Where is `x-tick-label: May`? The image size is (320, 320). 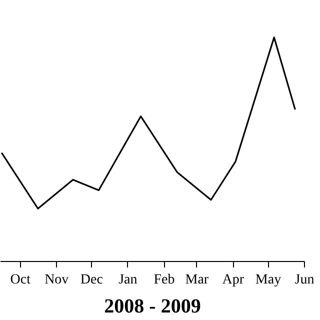 x-tick-label: May is located at coordinates (268, 280).